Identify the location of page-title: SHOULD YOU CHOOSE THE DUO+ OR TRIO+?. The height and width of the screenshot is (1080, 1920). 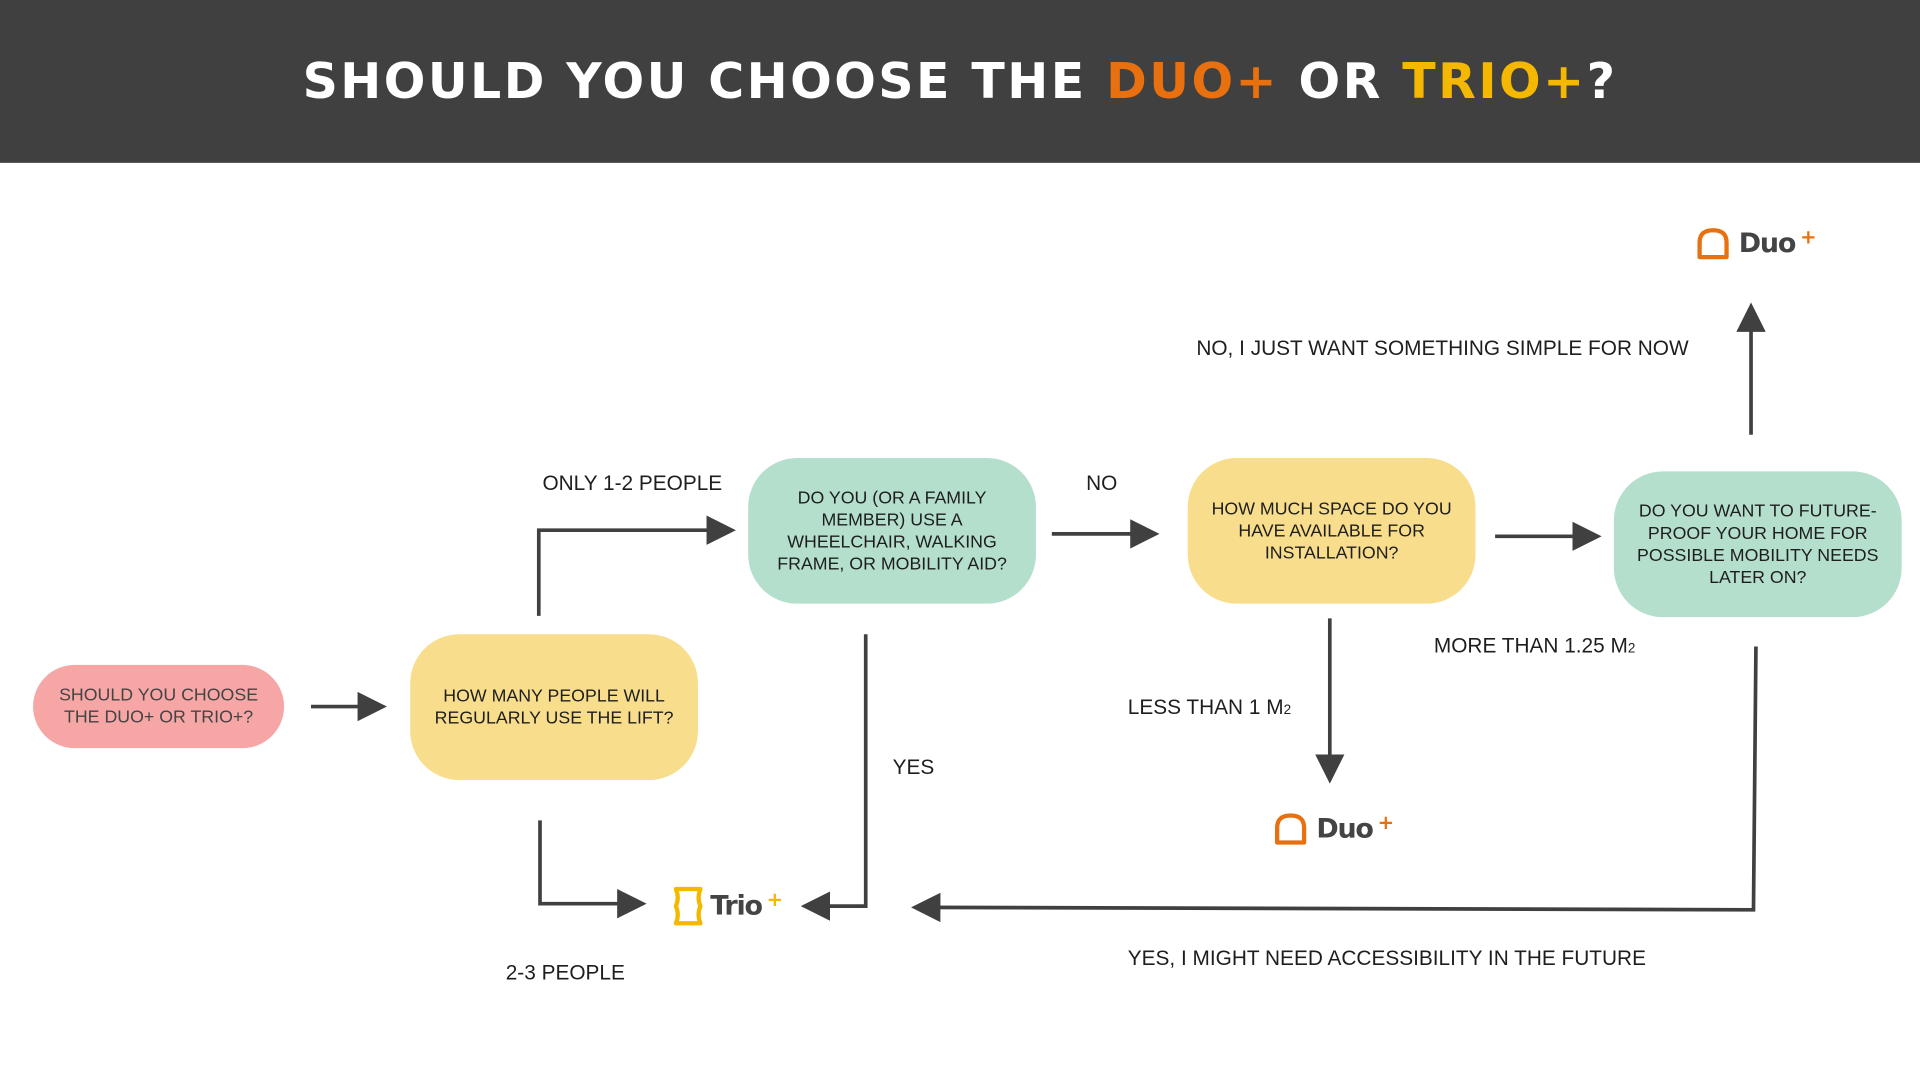
(960, 81).